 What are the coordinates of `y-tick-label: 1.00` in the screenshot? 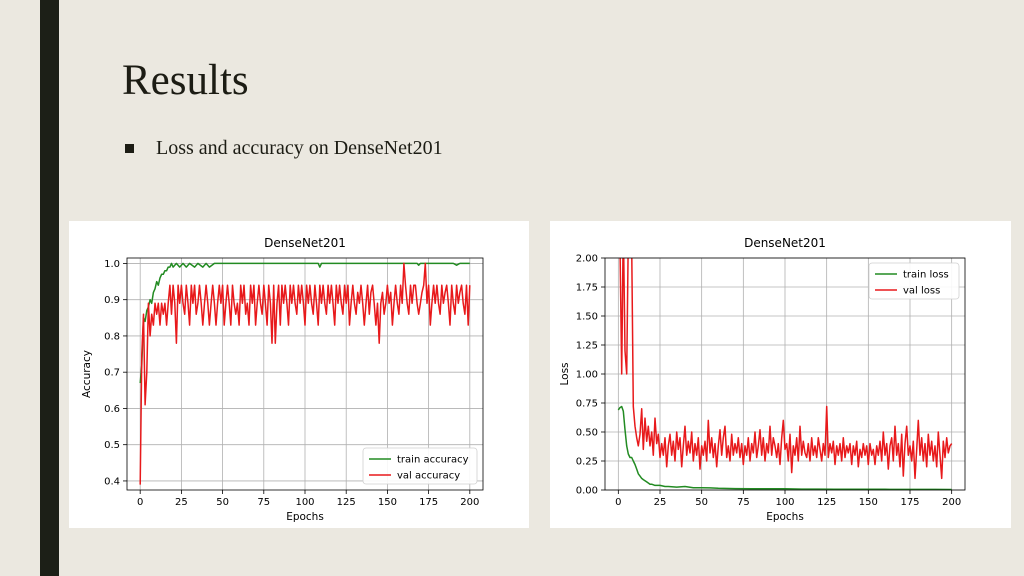 It's located at (587, 375).